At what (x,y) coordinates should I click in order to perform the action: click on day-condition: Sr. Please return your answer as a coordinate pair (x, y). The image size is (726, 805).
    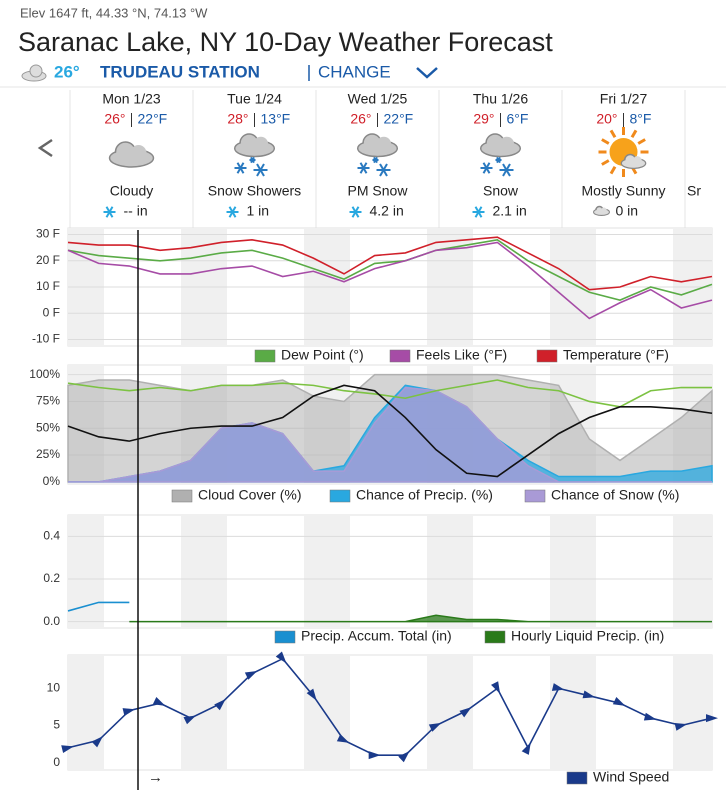
    Looking at the image, I should click on (694, 191).